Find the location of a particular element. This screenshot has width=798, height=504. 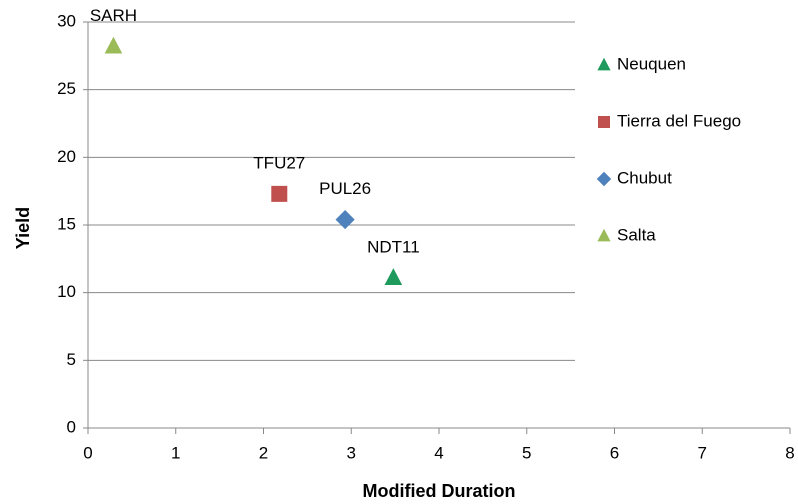

x-tick-label: 3 is located at coordinates (351, 452).